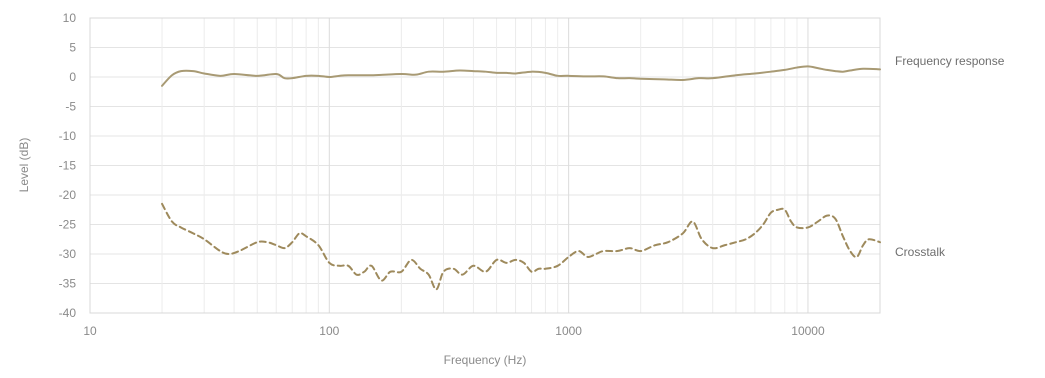  Describe the element at coordinates (68, 254) in the screenshot. I see `y-tick-label: -30` at that location.